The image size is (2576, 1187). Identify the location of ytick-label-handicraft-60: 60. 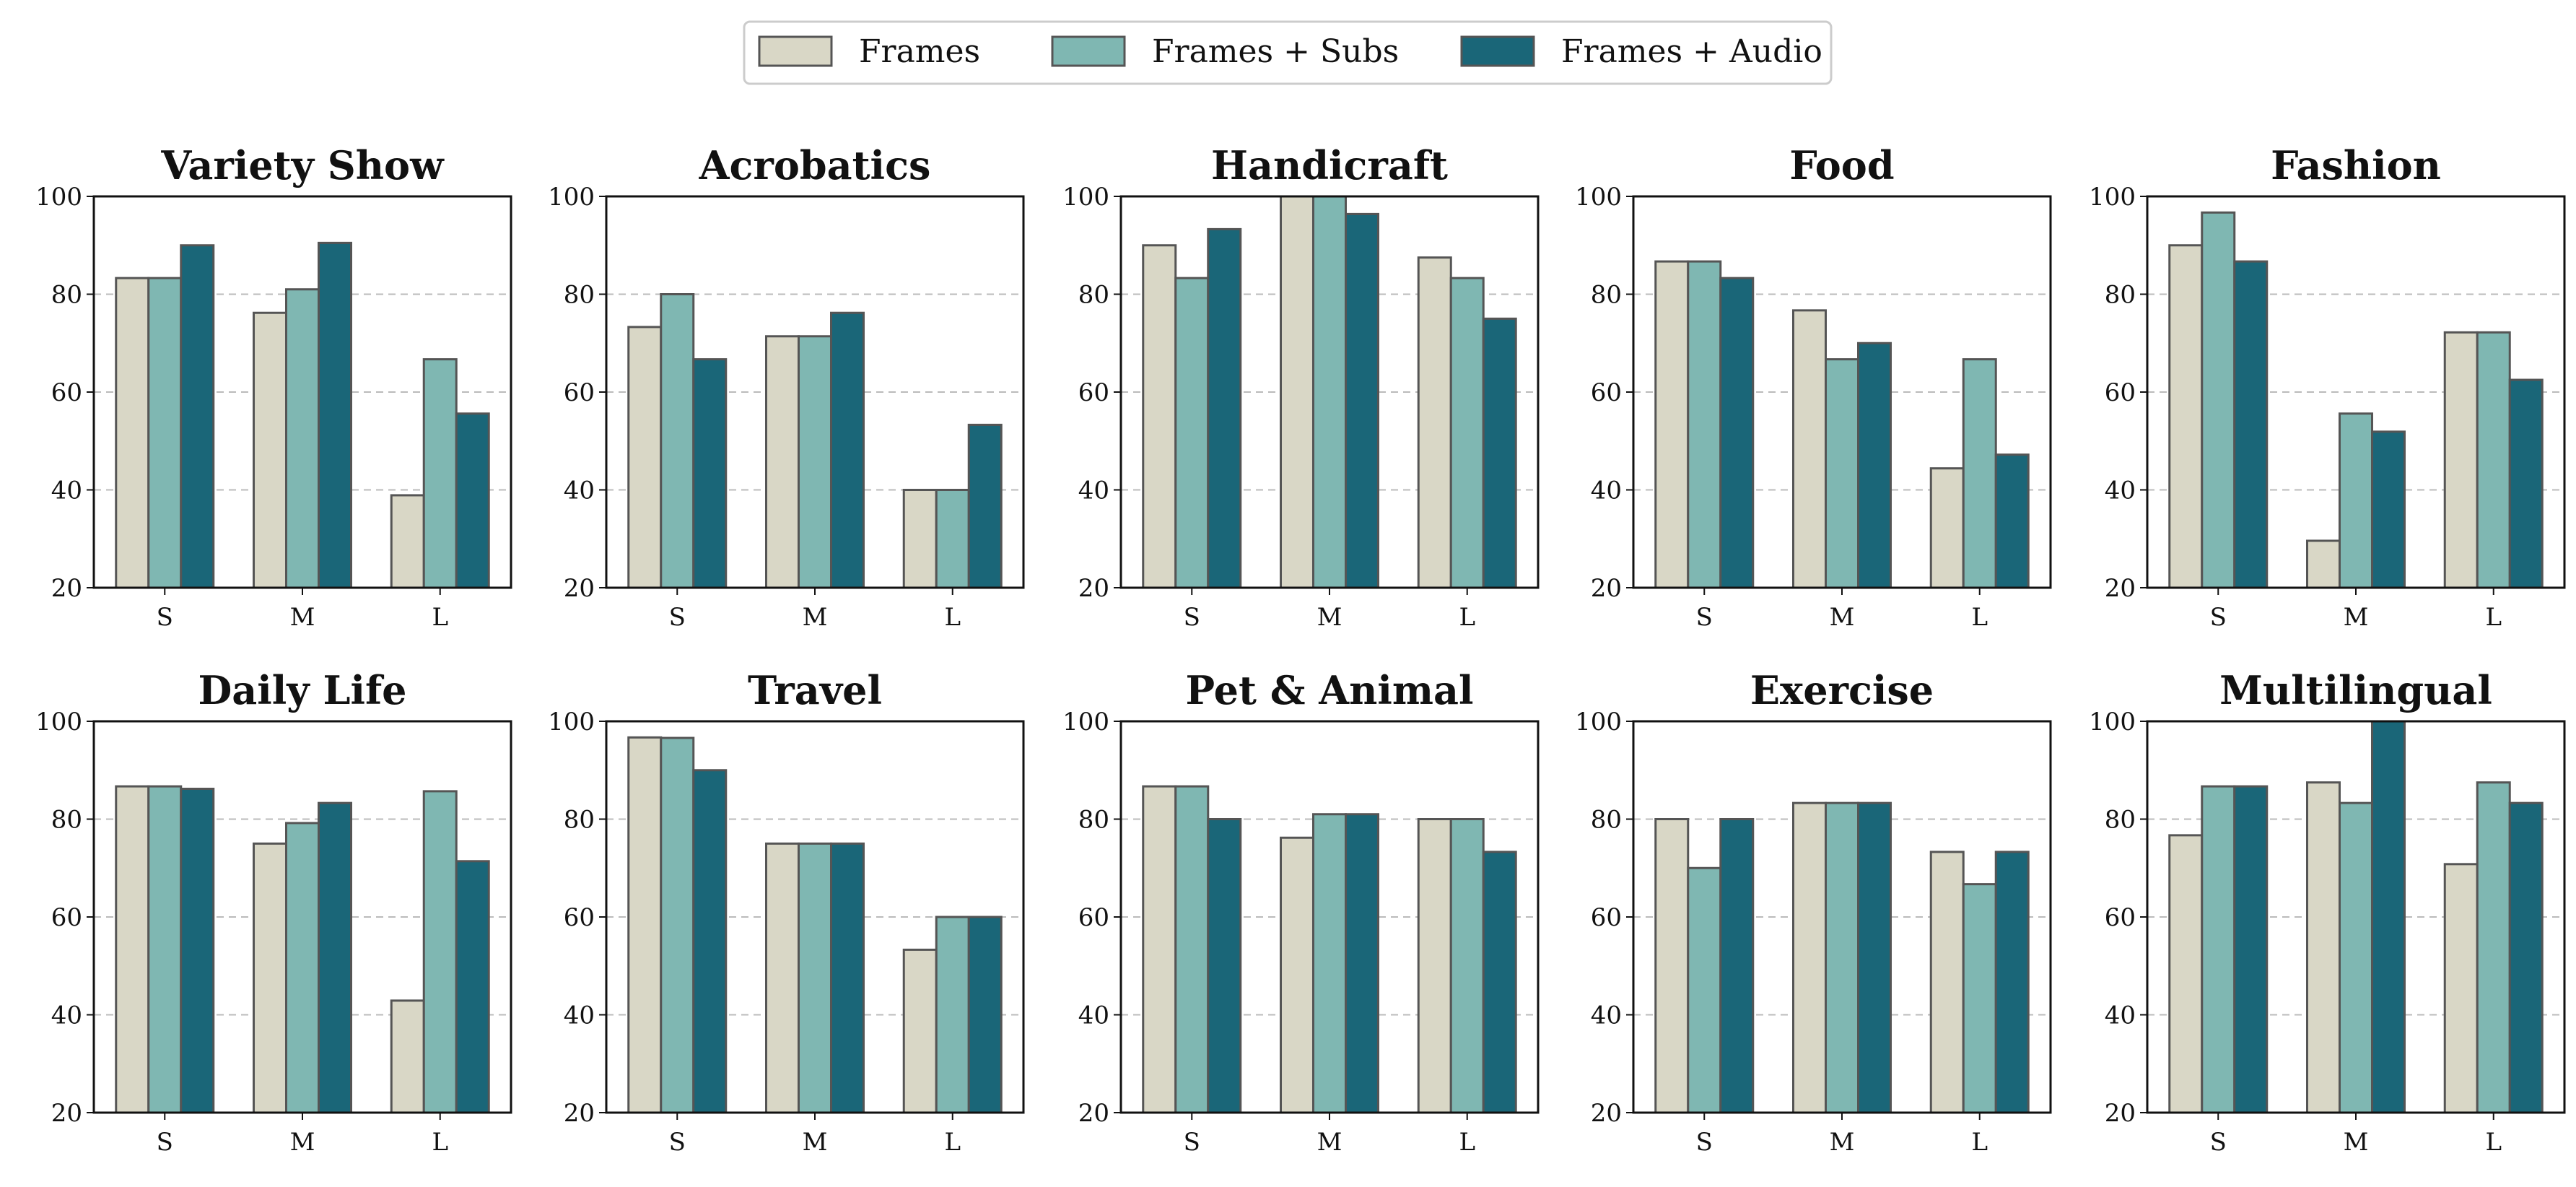
(1093, 392).